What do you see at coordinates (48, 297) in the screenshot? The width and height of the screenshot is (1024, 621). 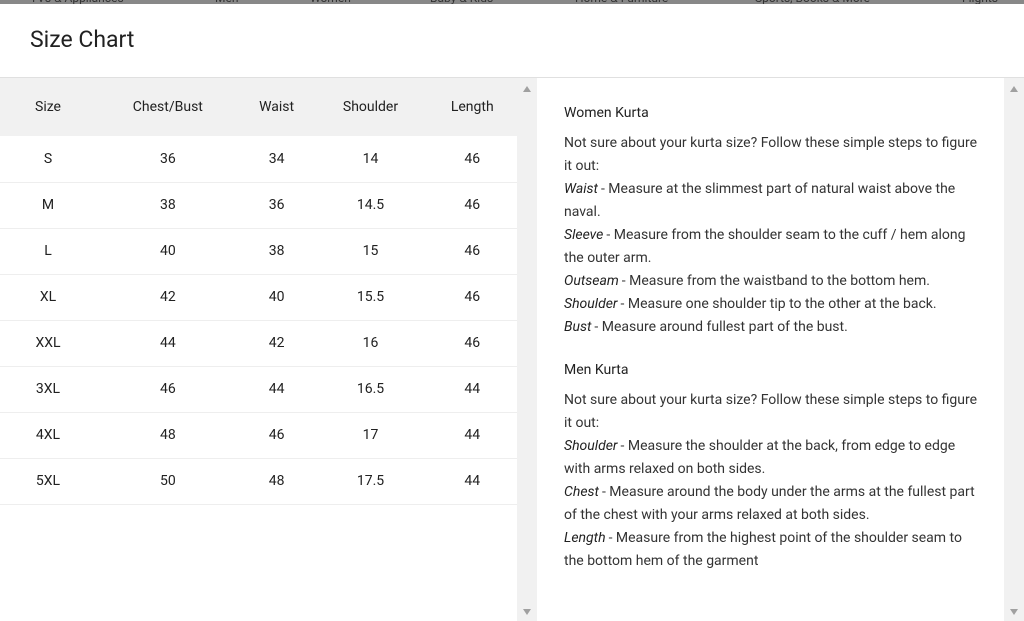 I see `table-cell: XL` at bounding box center [48, 297].